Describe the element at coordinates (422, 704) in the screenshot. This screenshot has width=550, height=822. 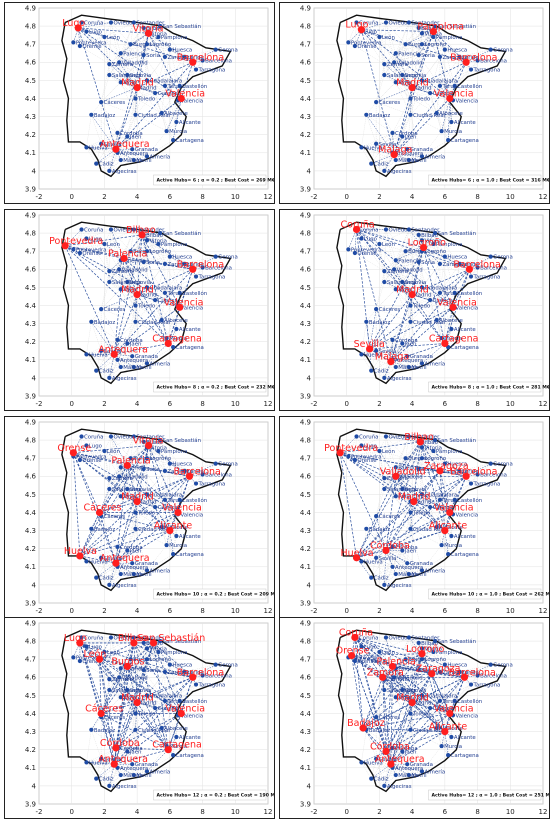
I see `city-label: Madrid` at that location.